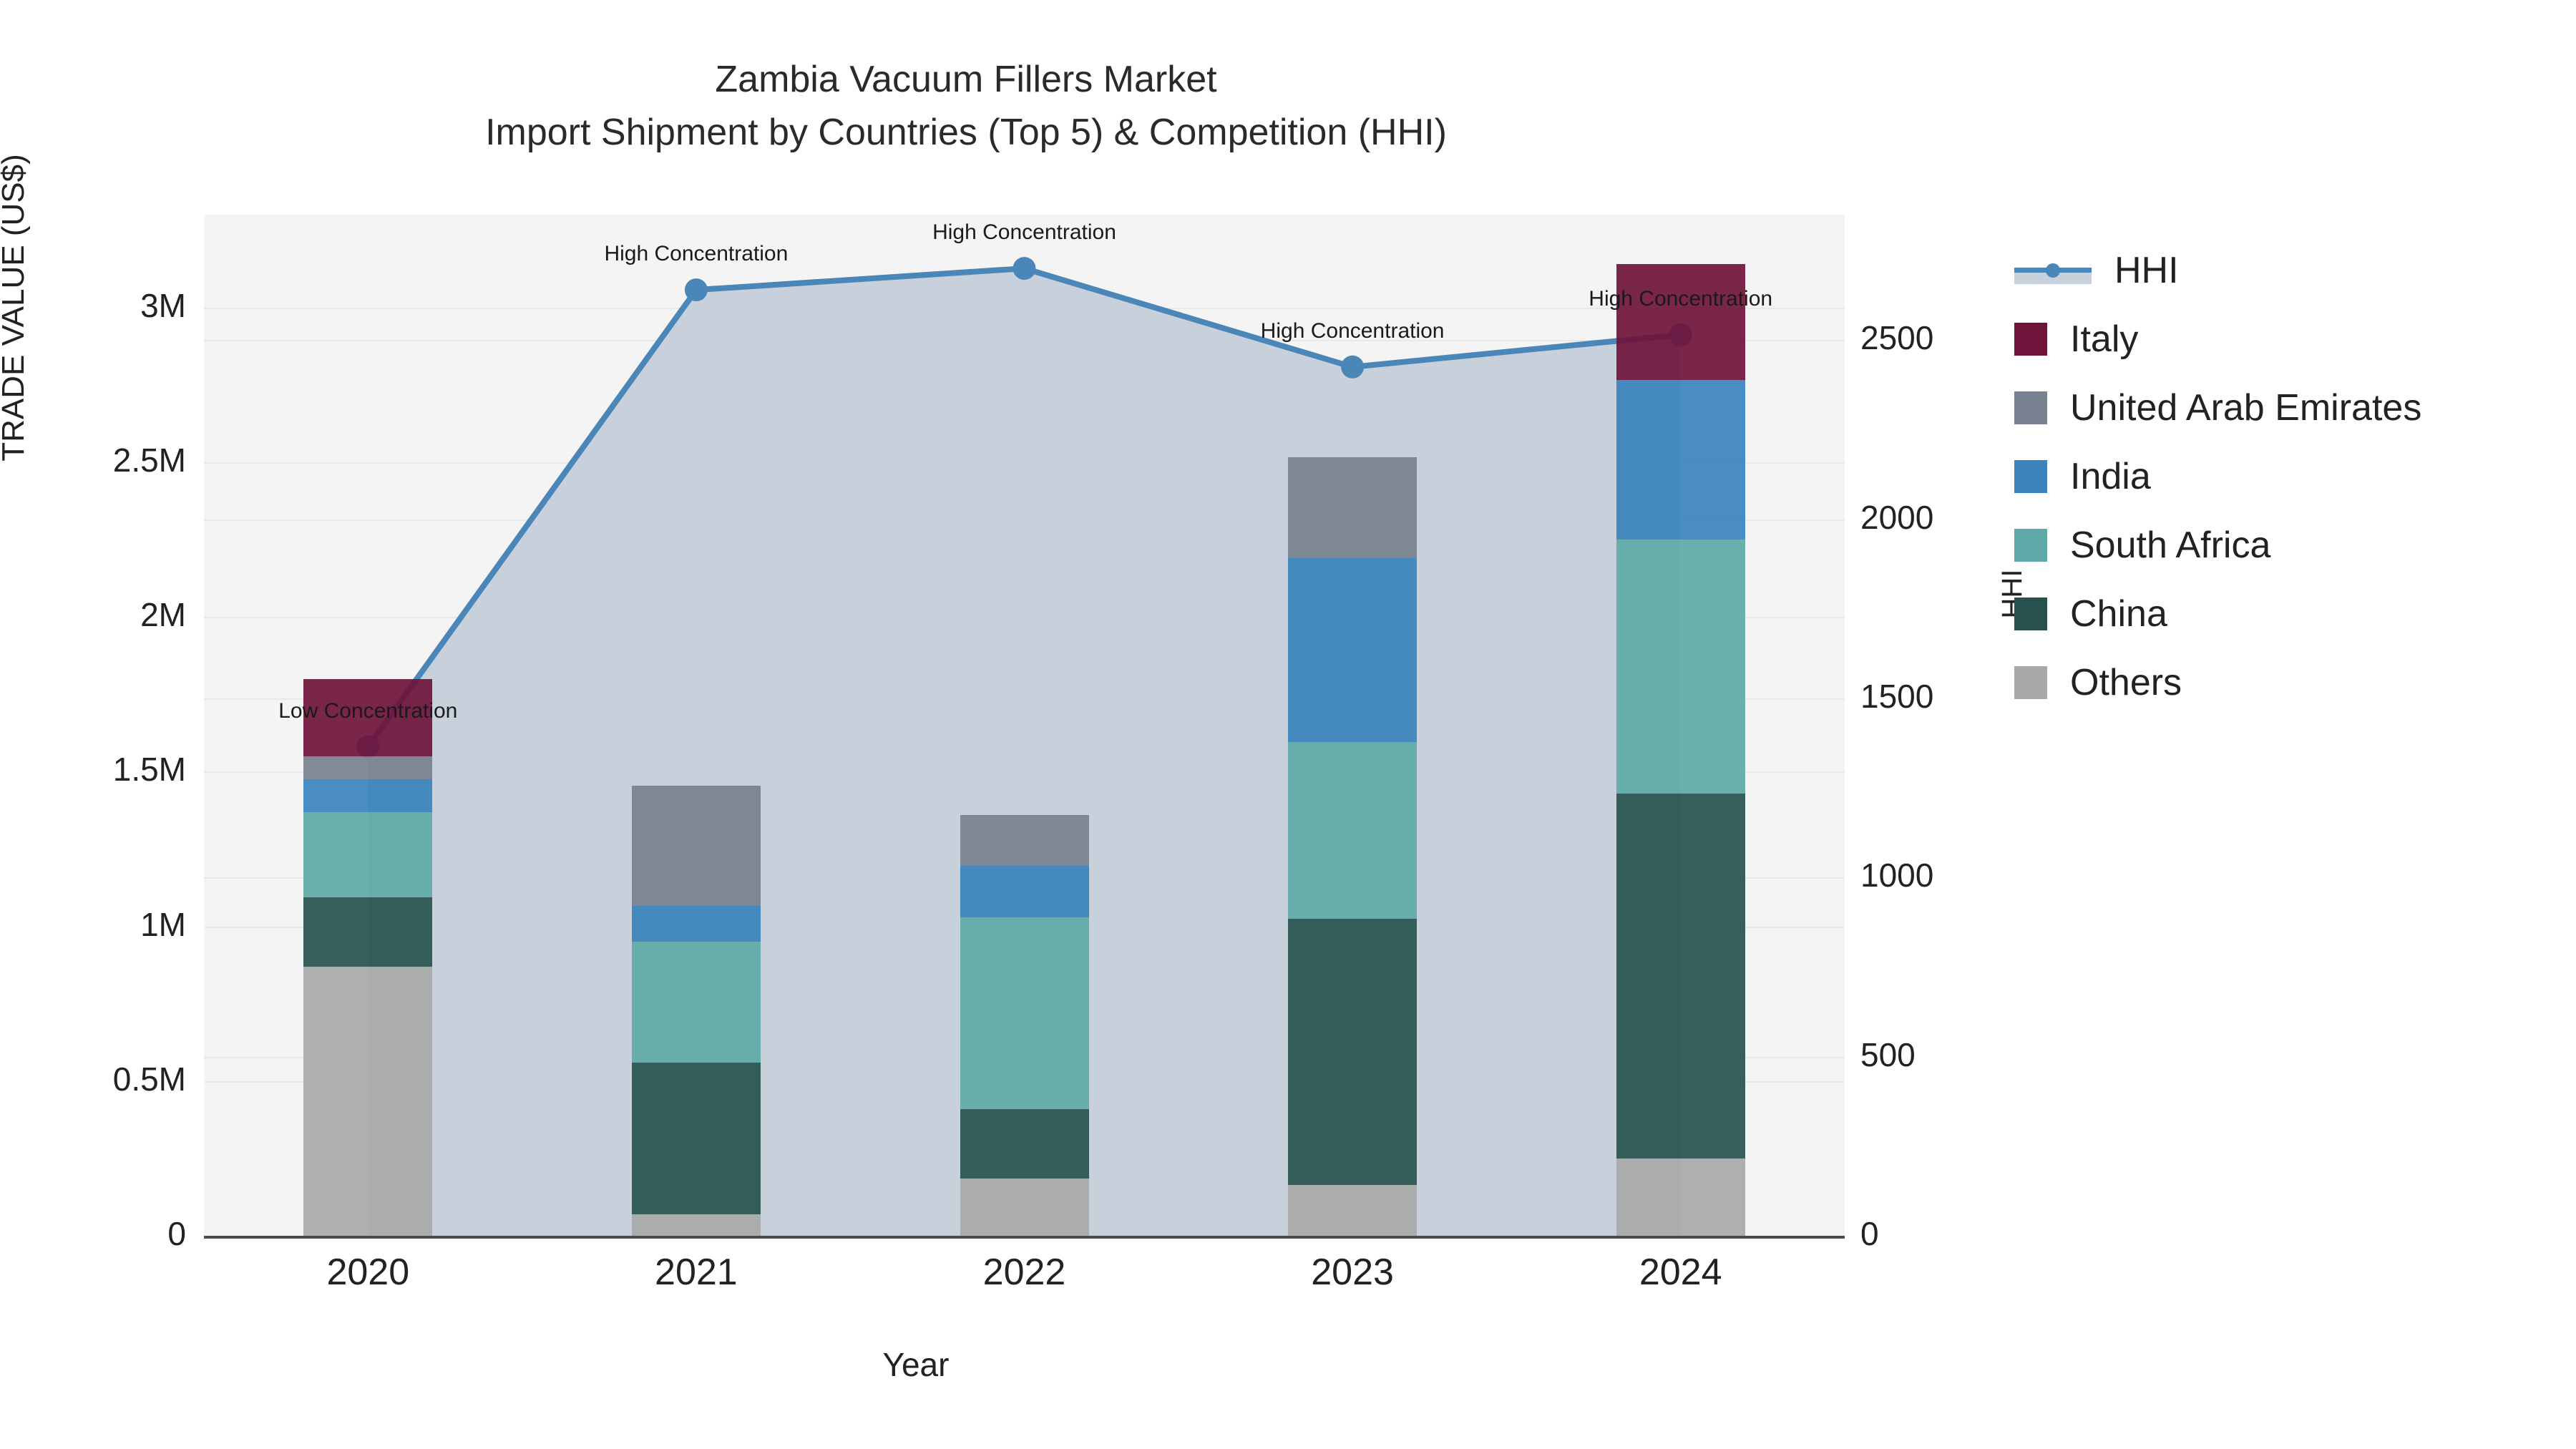 Image resolution: width=2576 pixels, height=1449 pixels. Describe the element at coordinates (966, 79) in the screenshot. I see `chart-title: Zambia Vacuum Fillers Market` at that location.